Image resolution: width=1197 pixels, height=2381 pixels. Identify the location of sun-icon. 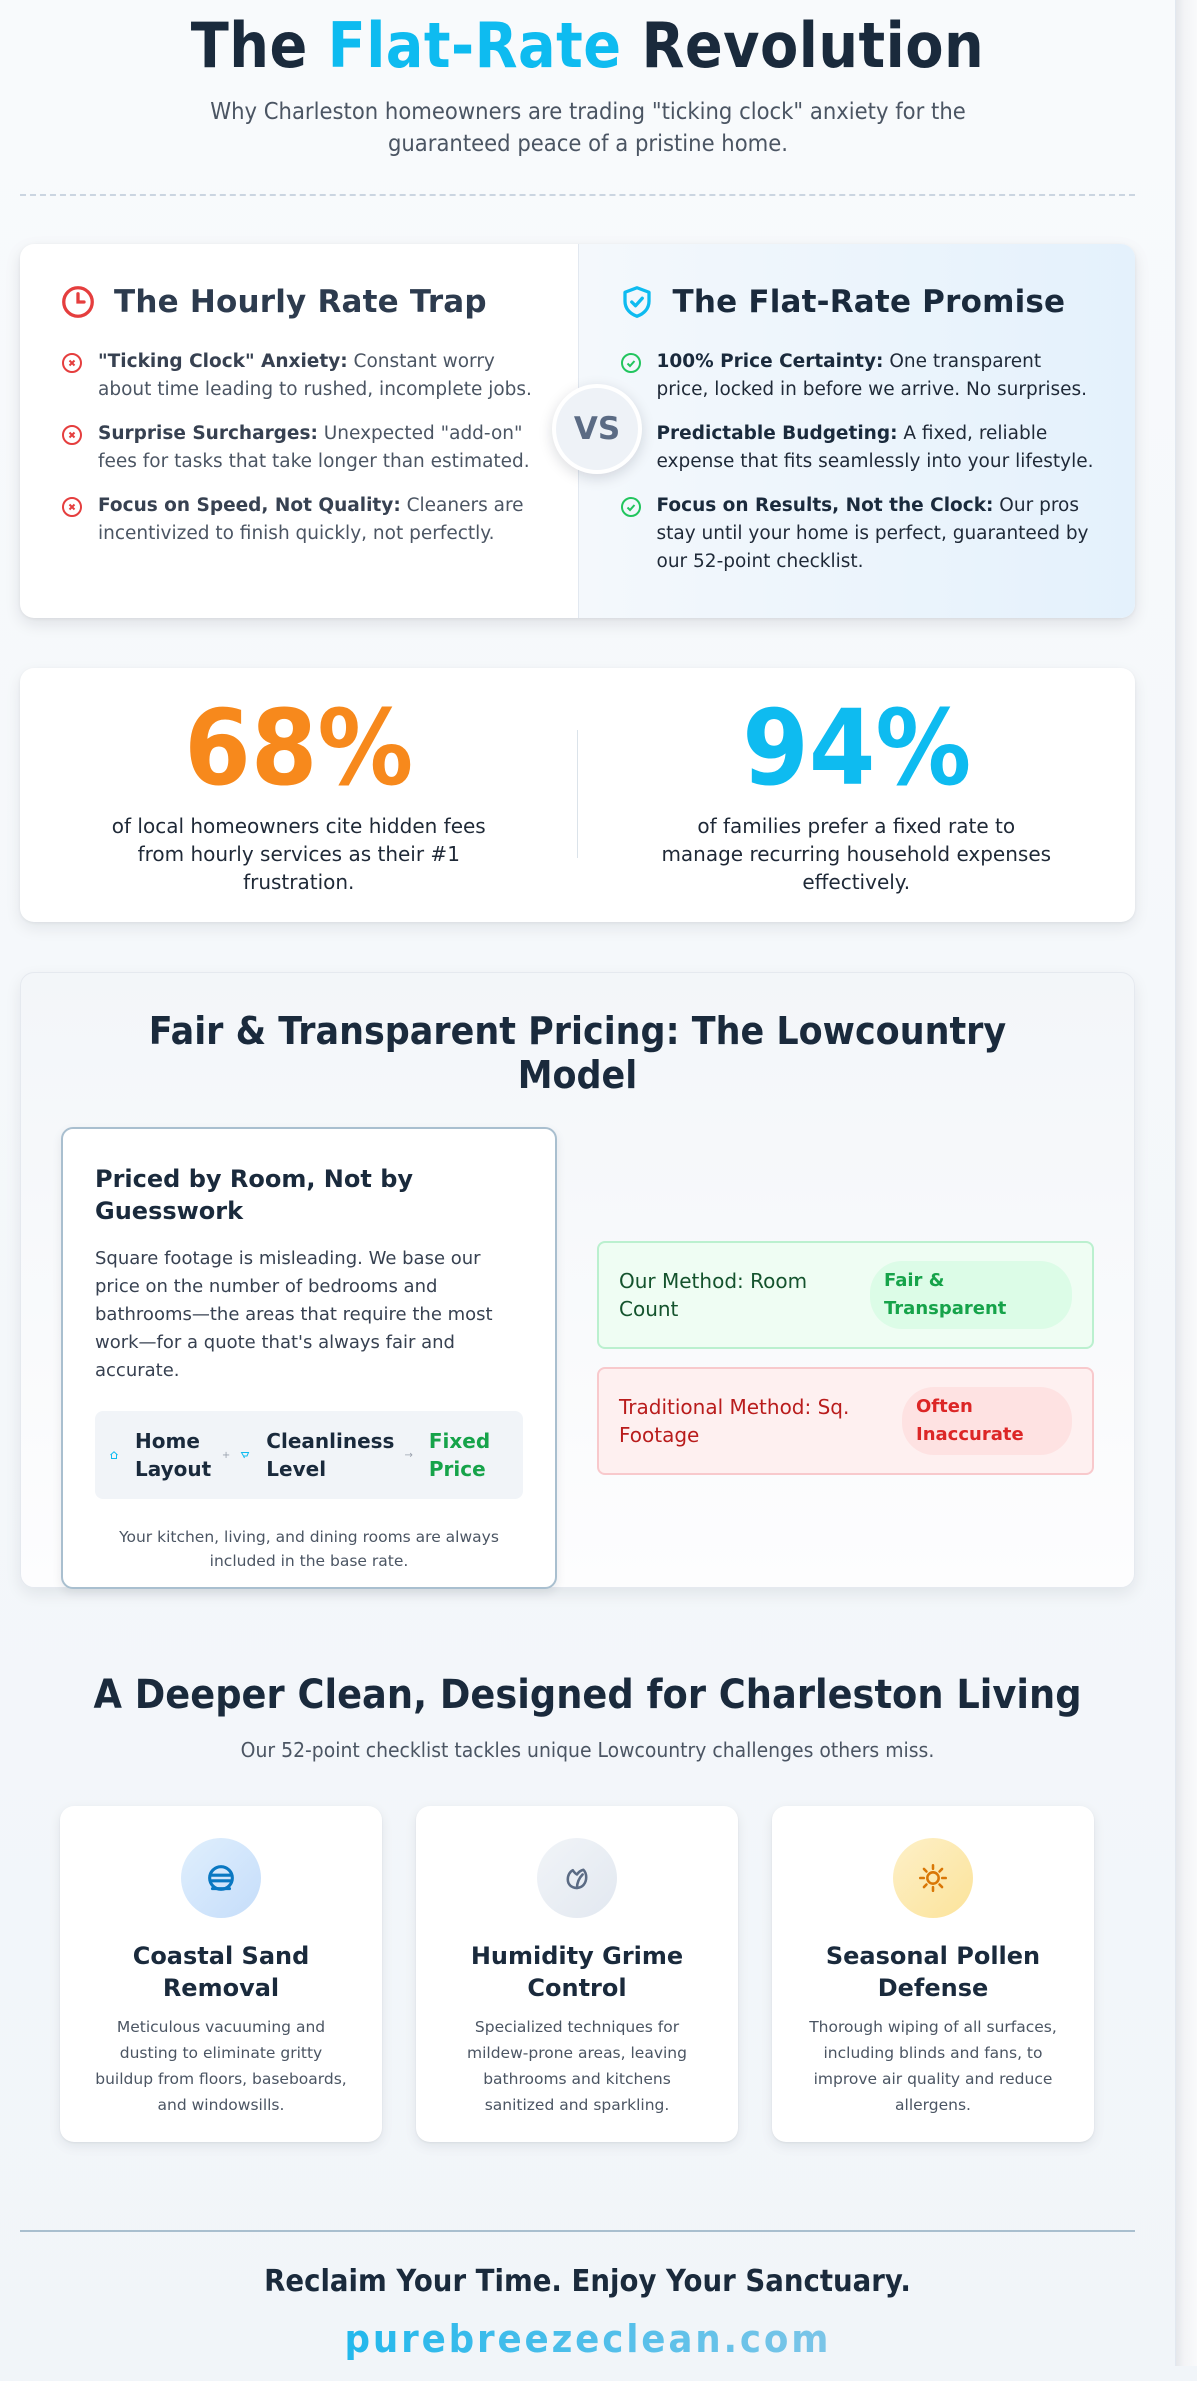
(933, 1878).